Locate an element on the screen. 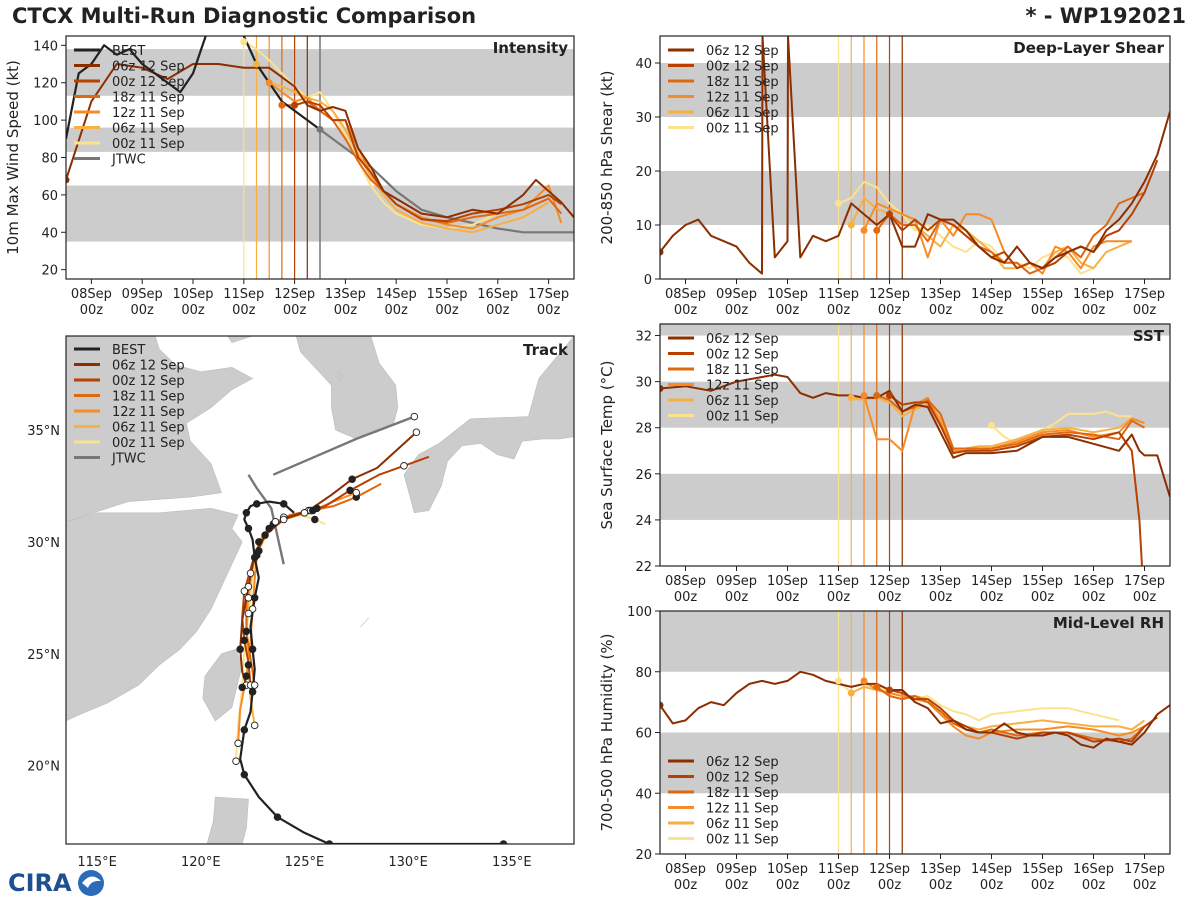 The height and width of the screenshot is (906, 1200). shear-xtick-label: 15Sep is located at coordinates (1042, 294).